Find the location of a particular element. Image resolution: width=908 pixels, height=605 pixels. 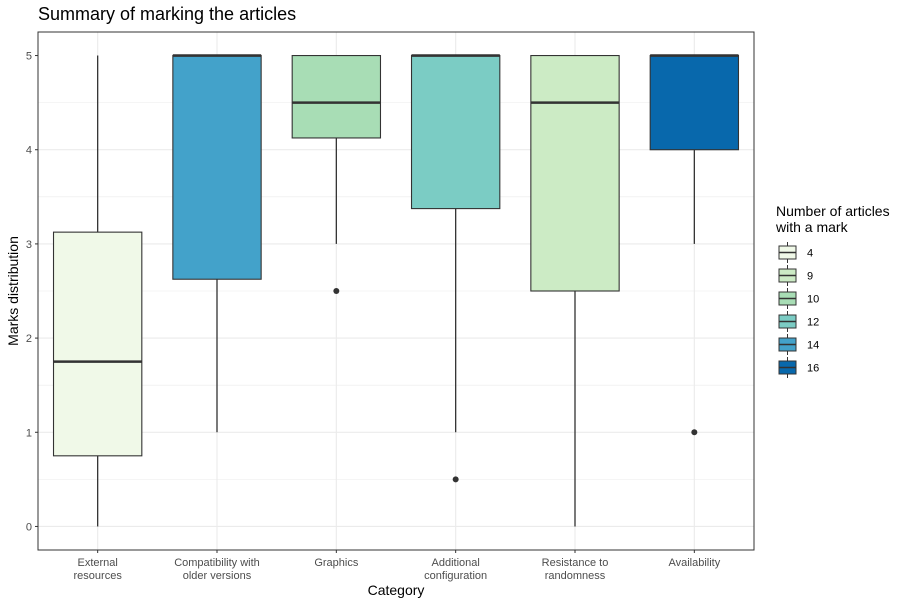

legend-item-10: 10 is located at coordinates (798, 298).